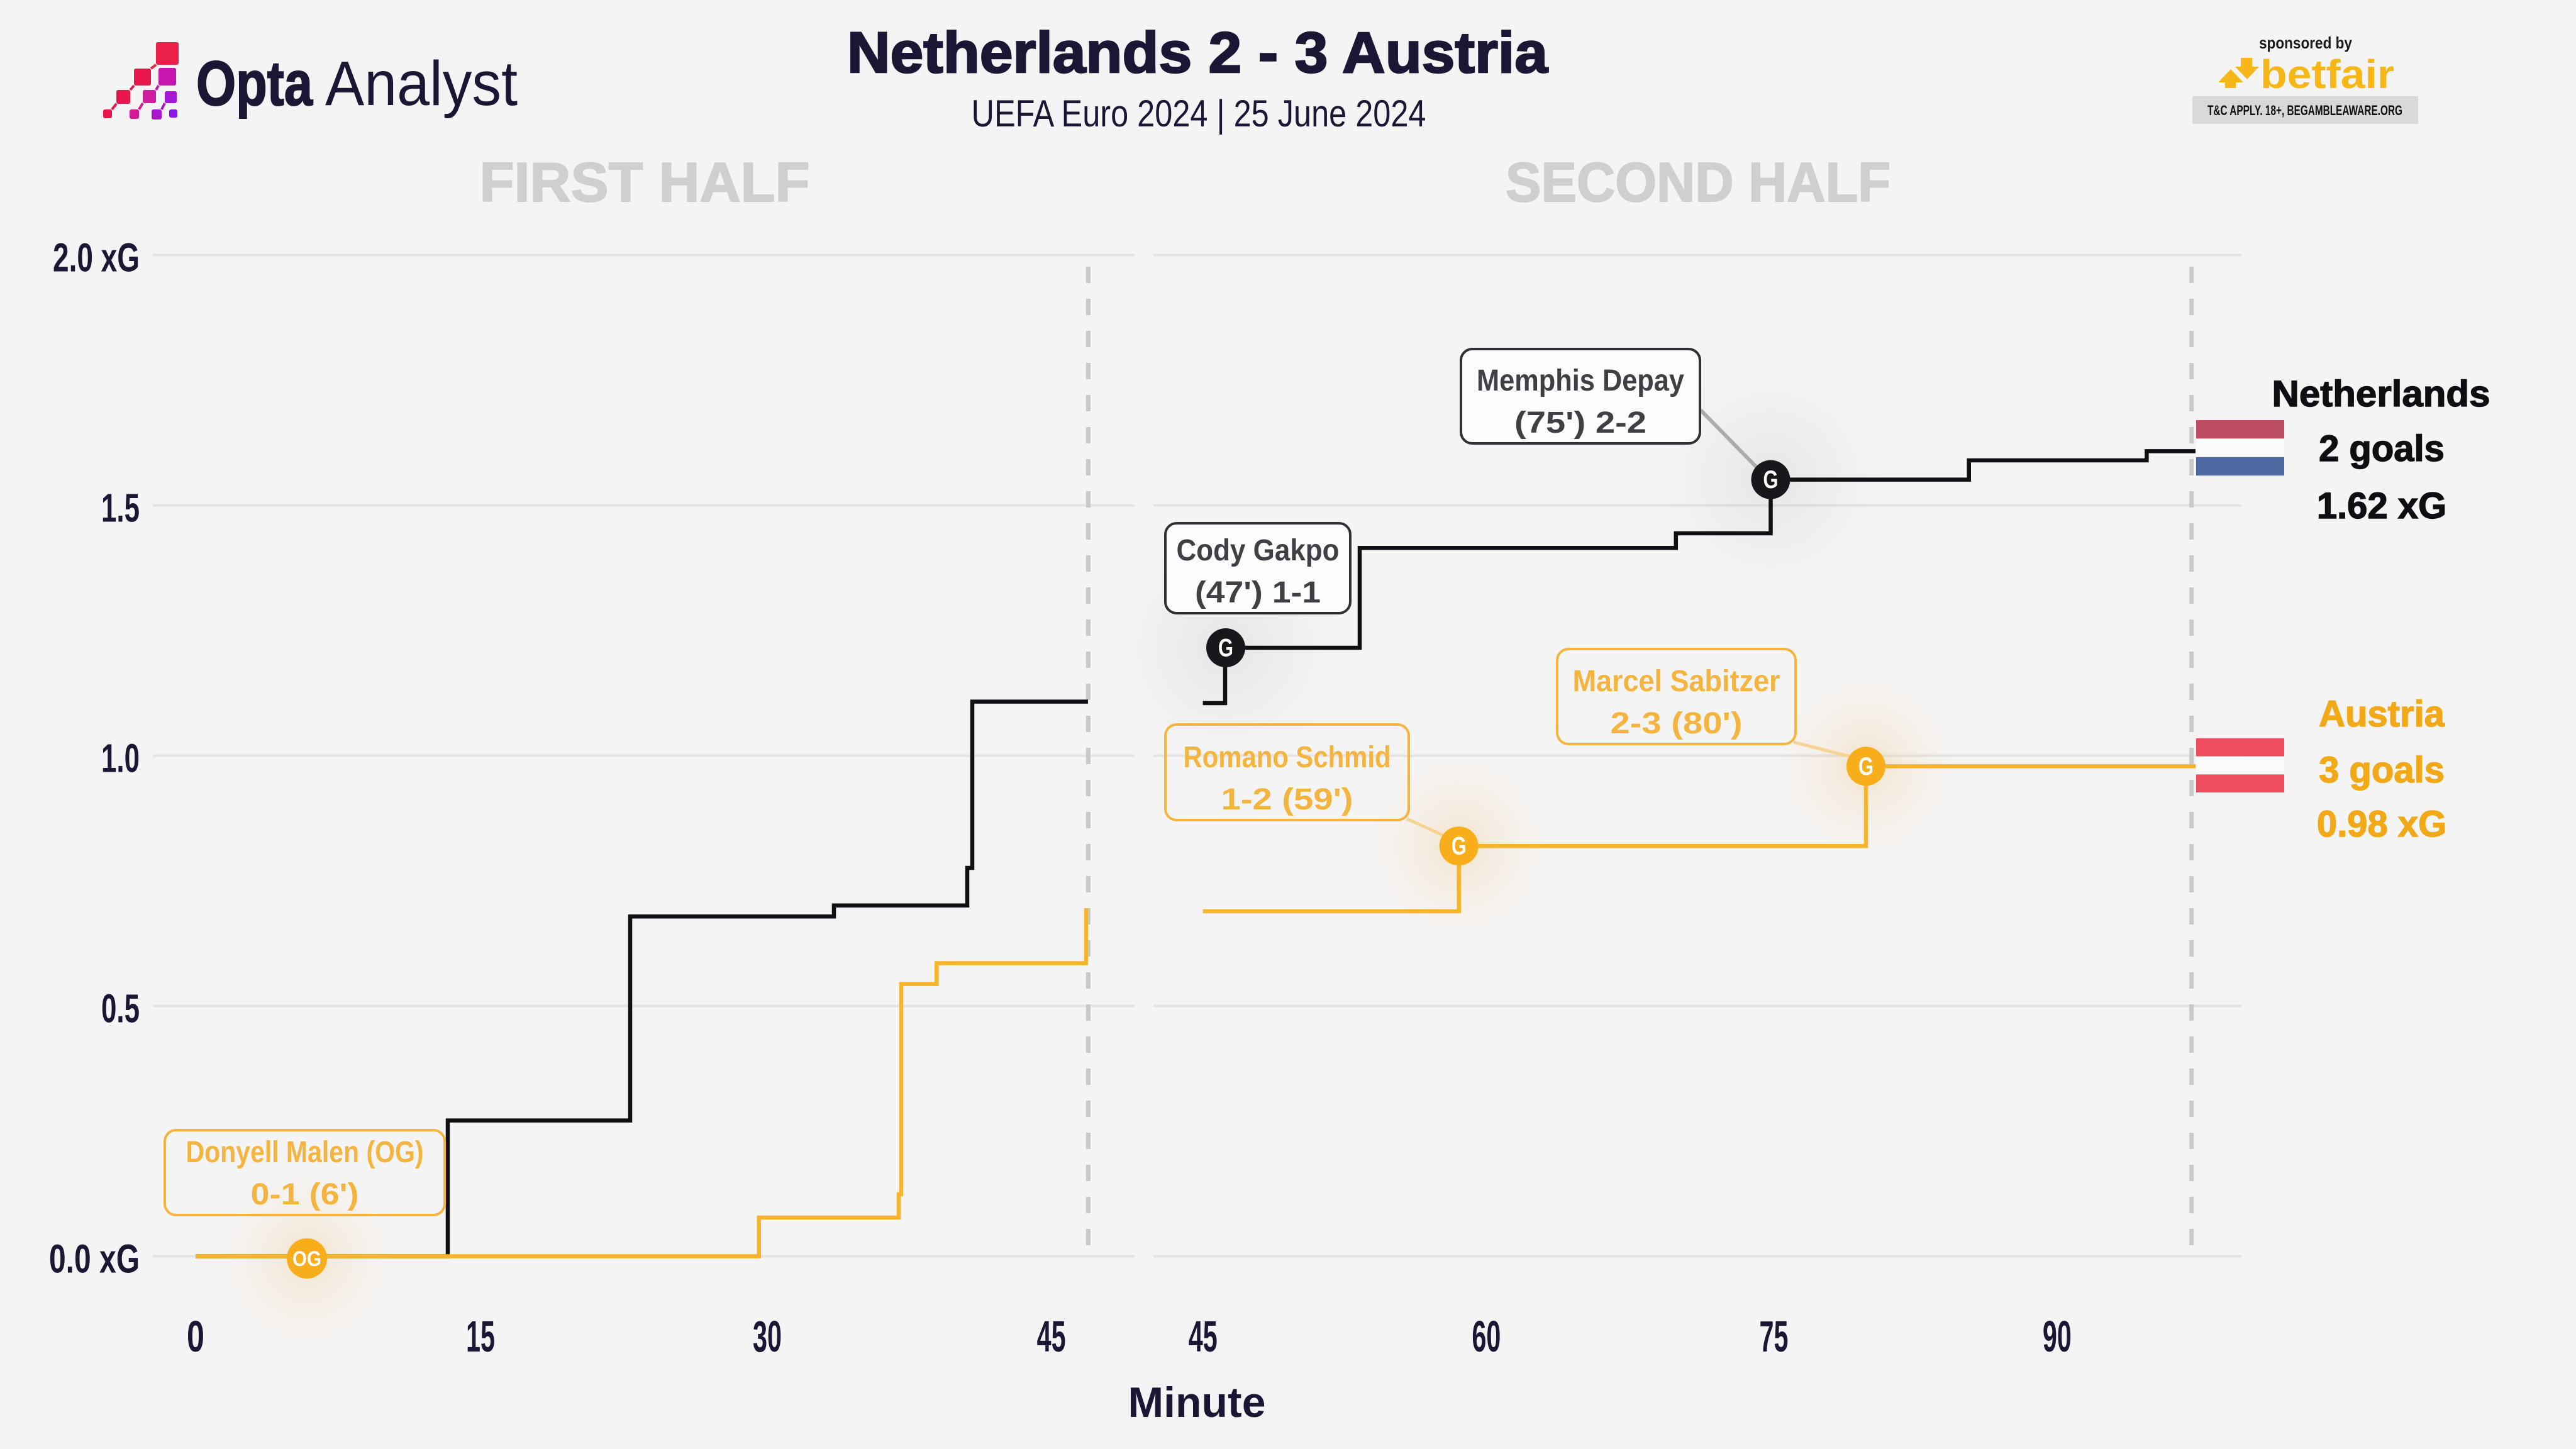 Image resolution: width=2576 pixels, height=1449 pixels. I want to click on svg-text: 2.0 xG, so click(96, 257).